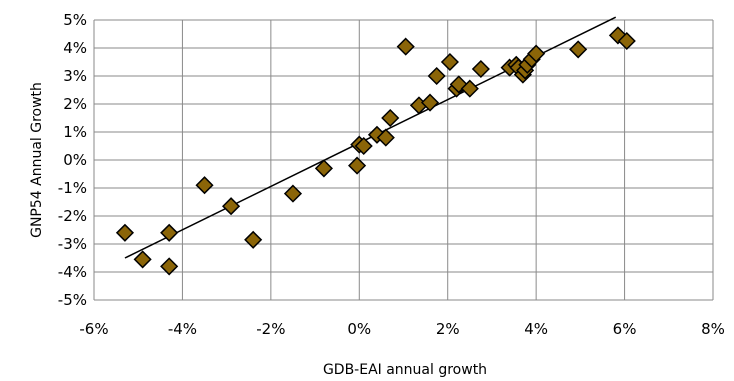 Image resolution: width=734 pixels, height=381 pixels. Describe the element at coordinates (75, 160) in the screenshot. I see `y-tick-label: 0%` at that location.